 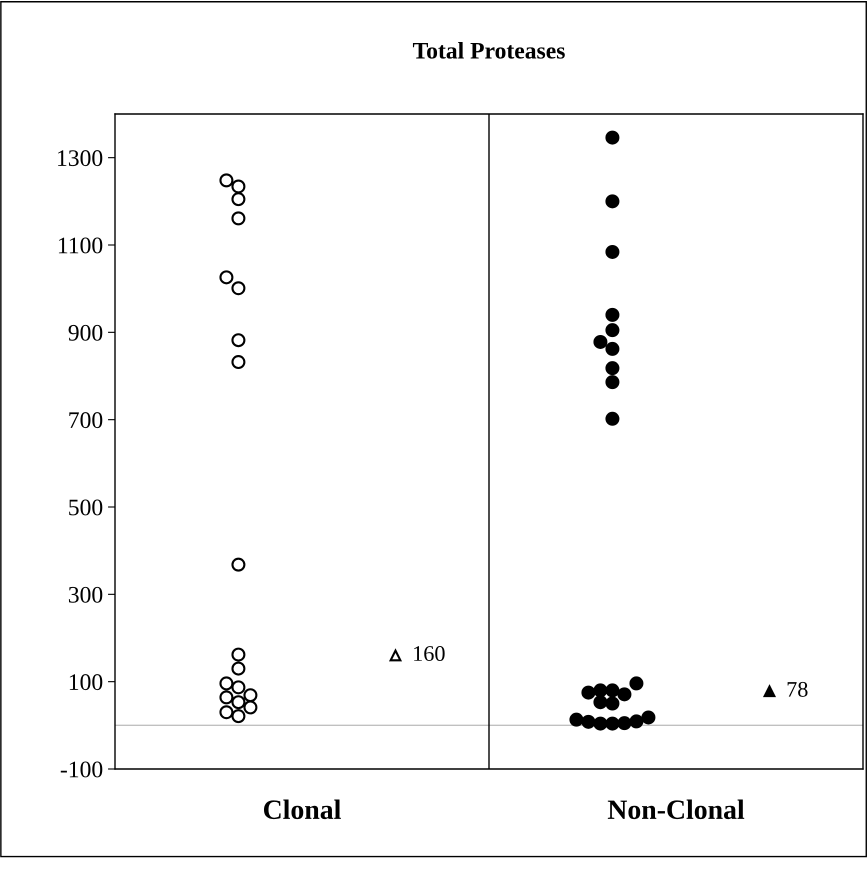 What do you see at coordinates (488, 50) in the screenshot?
I see `chart-title: Total Proteases` at bounding box center [488, 50].